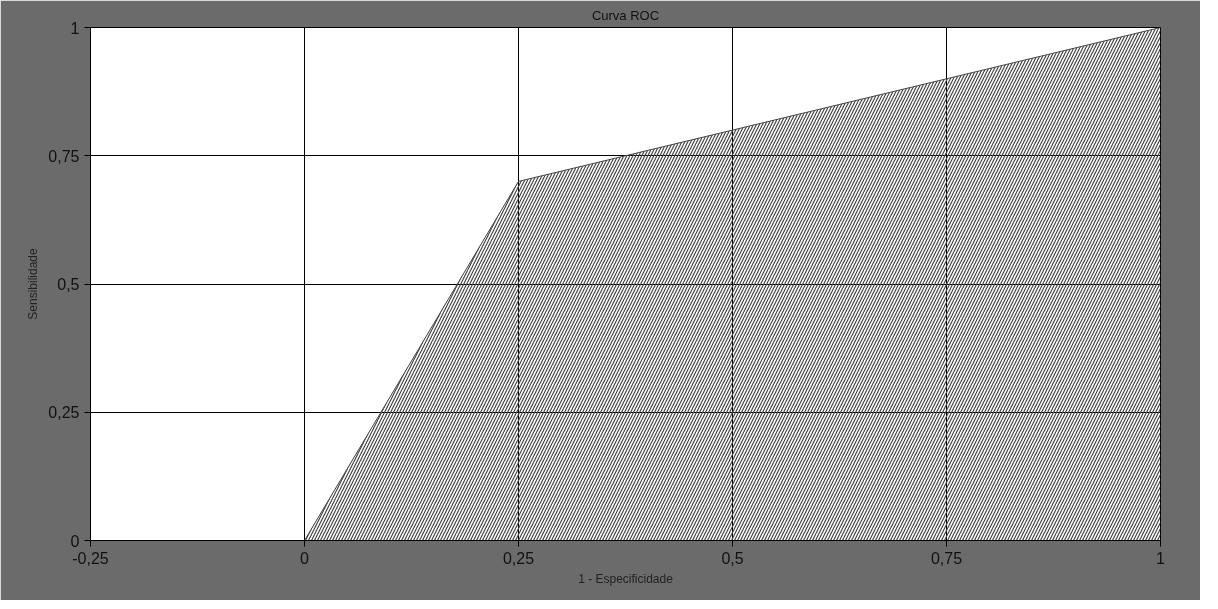  I want to click on x-tick-label: 1, so click(1161, 558).